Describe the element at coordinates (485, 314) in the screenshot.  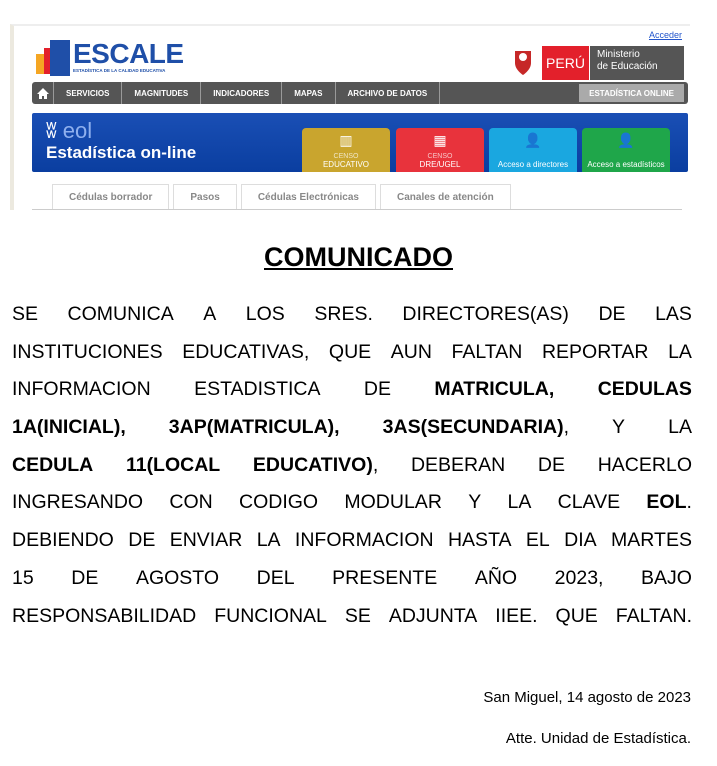
I see `body-word: DIRECTORES(AS)` at that location.